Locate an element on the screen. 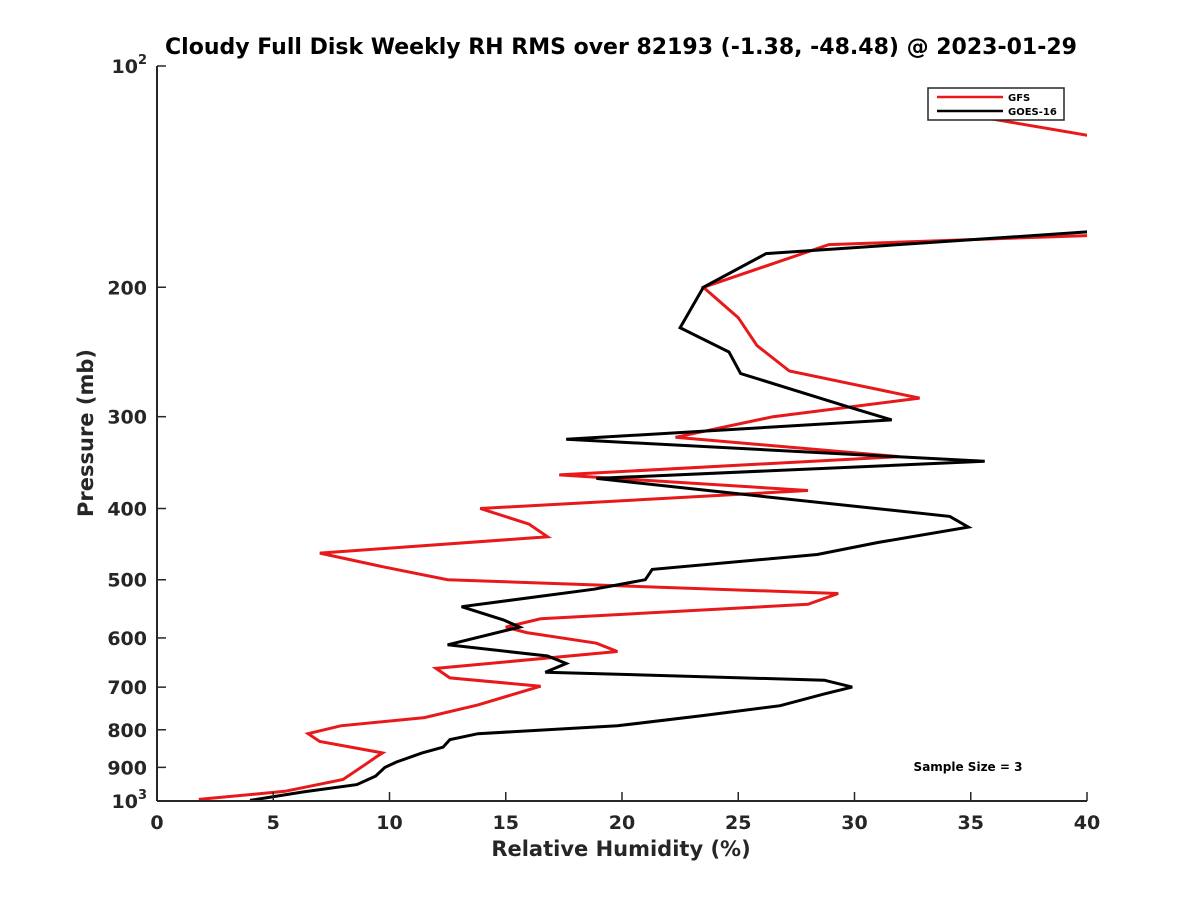  x-tick-label: 0 is located at coordinates (156, 823).